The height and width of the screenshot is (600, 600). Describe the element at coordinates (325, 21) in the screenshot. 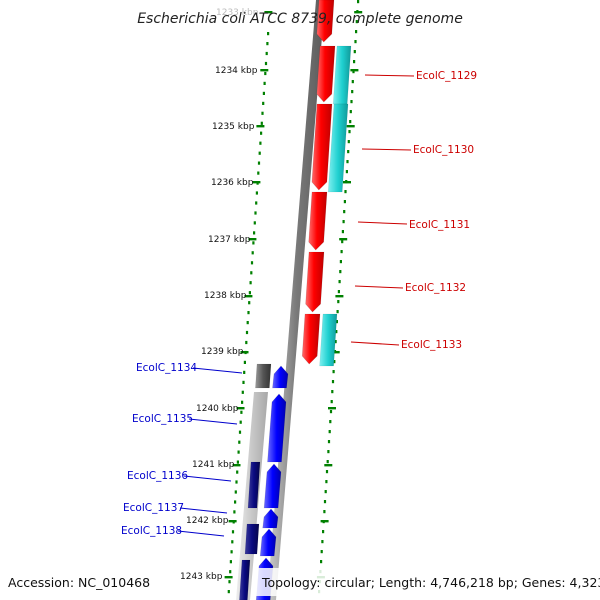

I see `gene-forward-partial` at that location.